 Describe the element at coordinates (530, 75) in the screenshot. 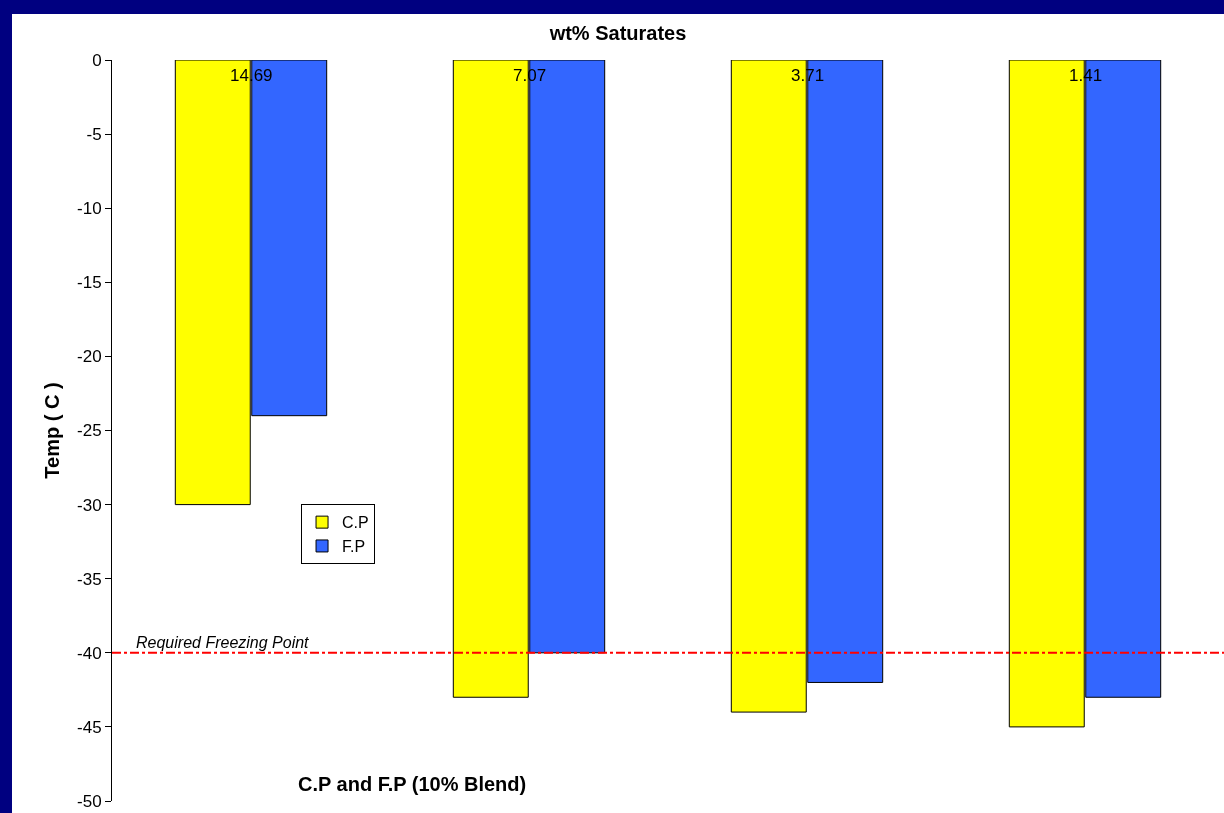

I see `x-tick-label: 7.07` at that location.